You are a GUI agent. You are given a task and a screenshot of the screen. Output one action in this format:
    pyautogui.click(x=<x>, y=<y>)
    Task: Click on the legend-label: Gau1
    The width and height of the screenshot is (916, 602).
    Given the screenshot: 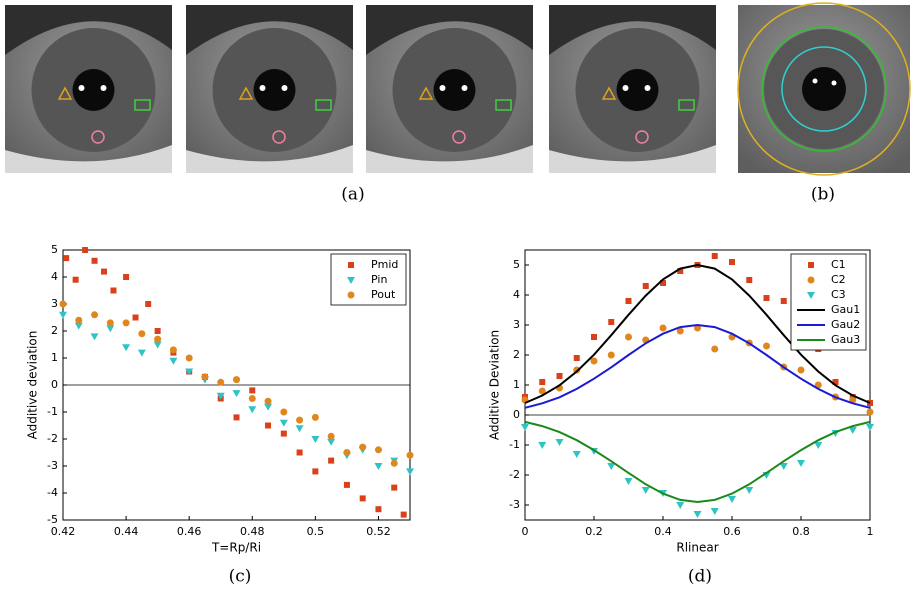 What is the action you would take?
    pyautogui.click(x=845, y=309)
    